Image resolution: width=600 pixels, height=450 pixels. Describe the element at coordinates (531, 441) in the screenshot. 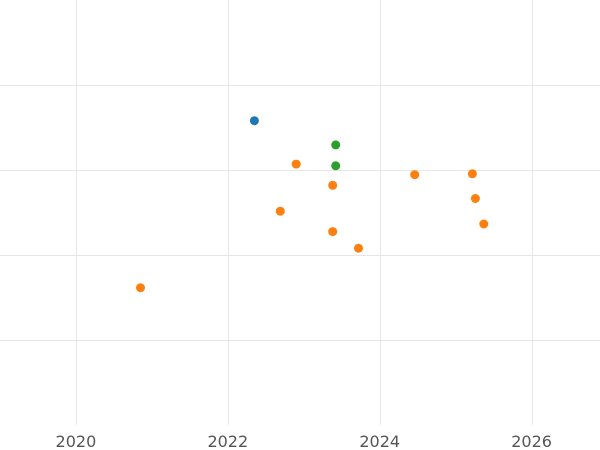

I see `x-tick-label-2026: 2026` at that location.